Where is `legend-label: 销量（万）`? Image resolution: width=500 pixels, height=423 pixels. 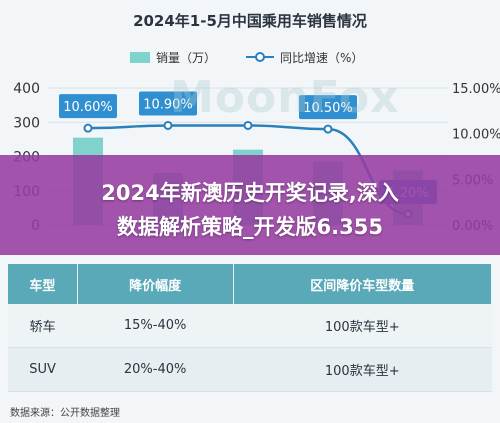 legend-label: 销量（万） is located at coordinates (186, 58).